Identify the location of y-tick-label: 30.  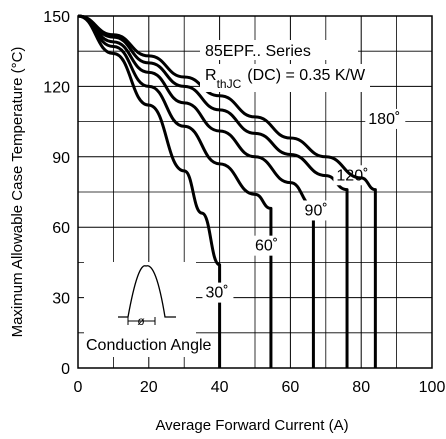
(61, 299).